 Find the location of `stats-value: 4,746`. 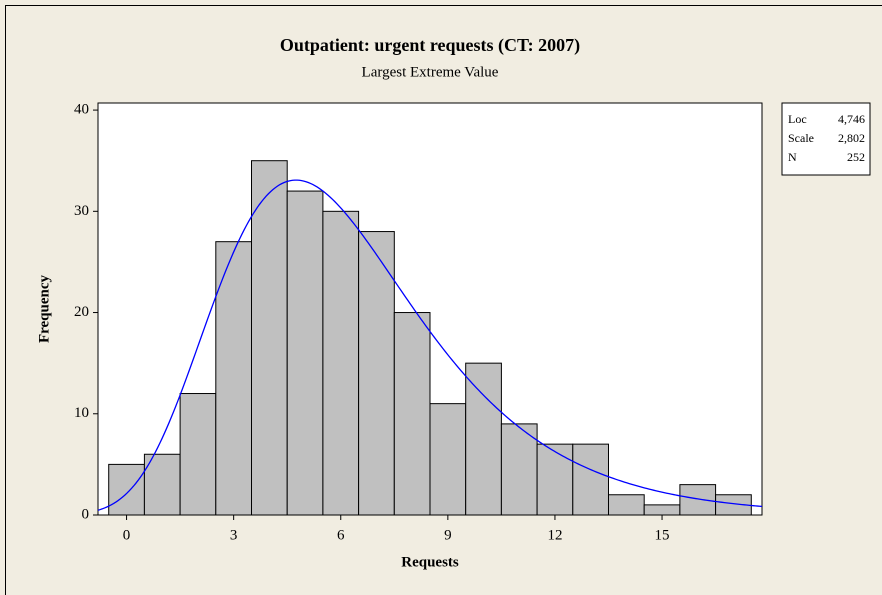

stats-value: 4,746 is located at coordinates (851, 119).